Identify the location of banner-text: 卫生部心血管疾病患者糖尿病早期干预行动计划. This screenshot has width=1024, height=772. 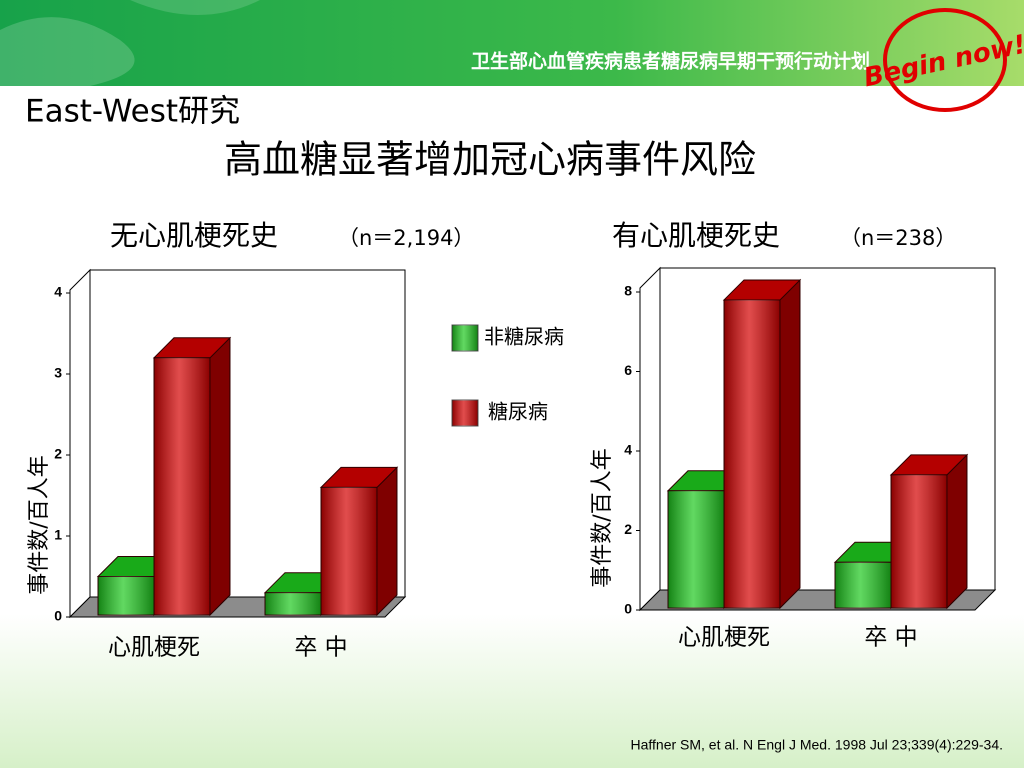
(670, 61).